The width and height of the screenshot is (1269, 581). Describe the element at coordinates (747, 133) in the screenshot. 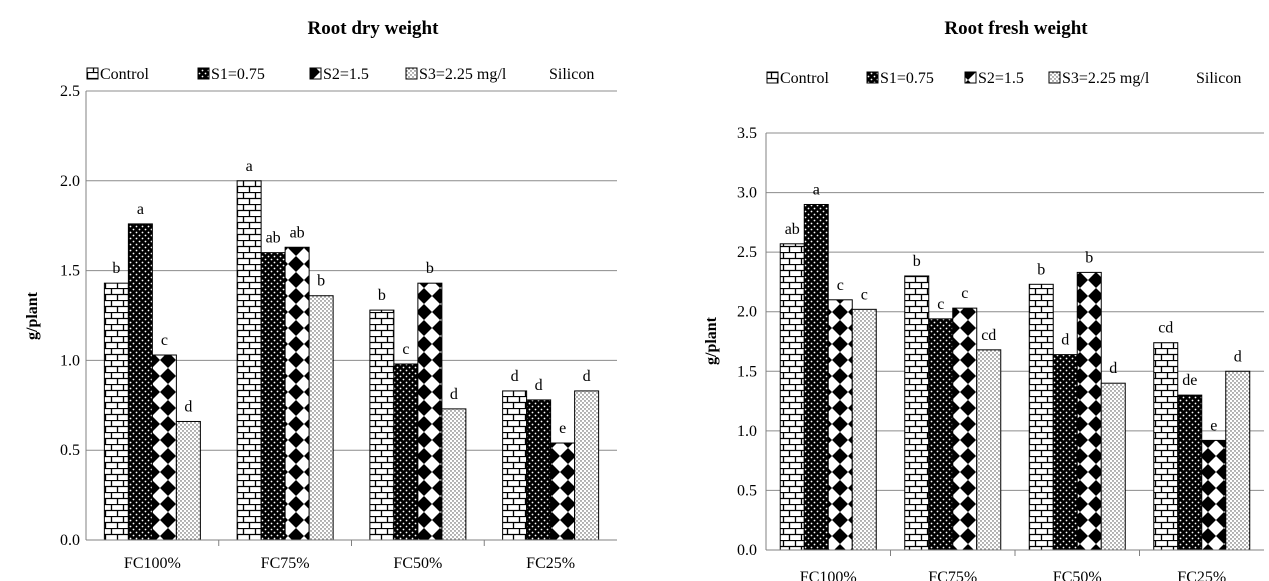

I see `y-tick-label: 3.5` at that location.